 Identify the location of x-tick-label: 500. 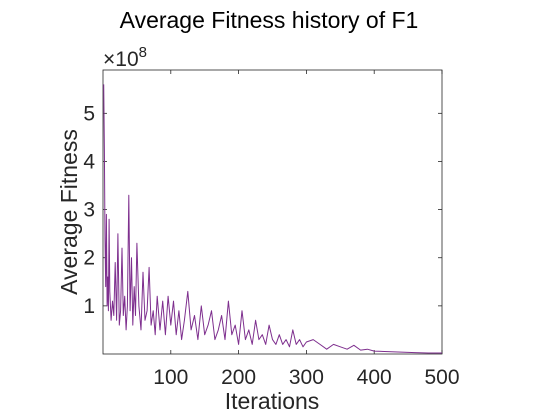
(441, 377).